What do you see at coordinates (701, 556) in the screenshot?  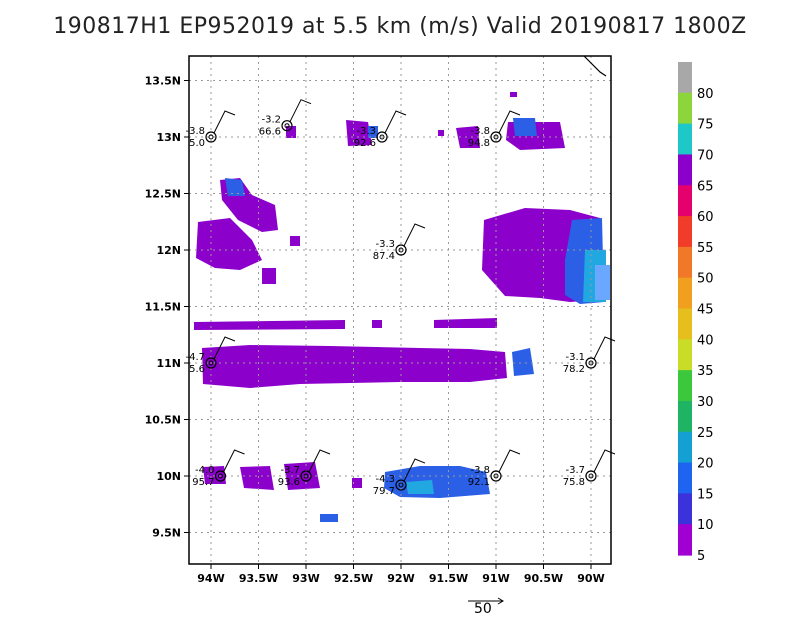 I see `colorbar-label: 5` at bounding box center [701, 556].